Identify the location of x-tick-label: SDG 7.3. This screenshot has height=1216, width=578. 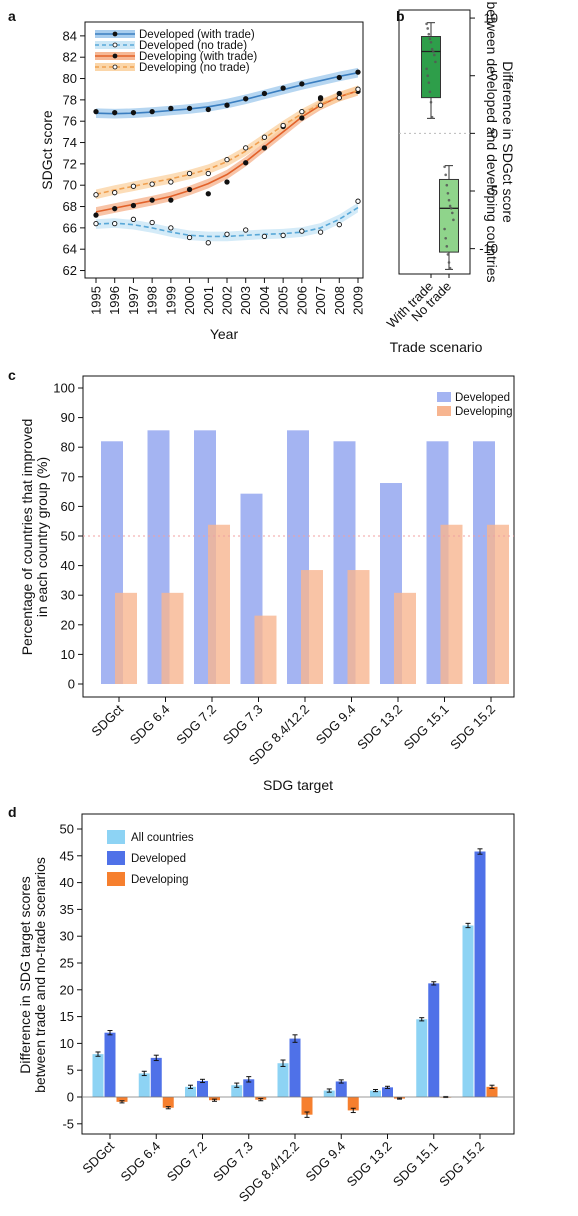
(243, 725).